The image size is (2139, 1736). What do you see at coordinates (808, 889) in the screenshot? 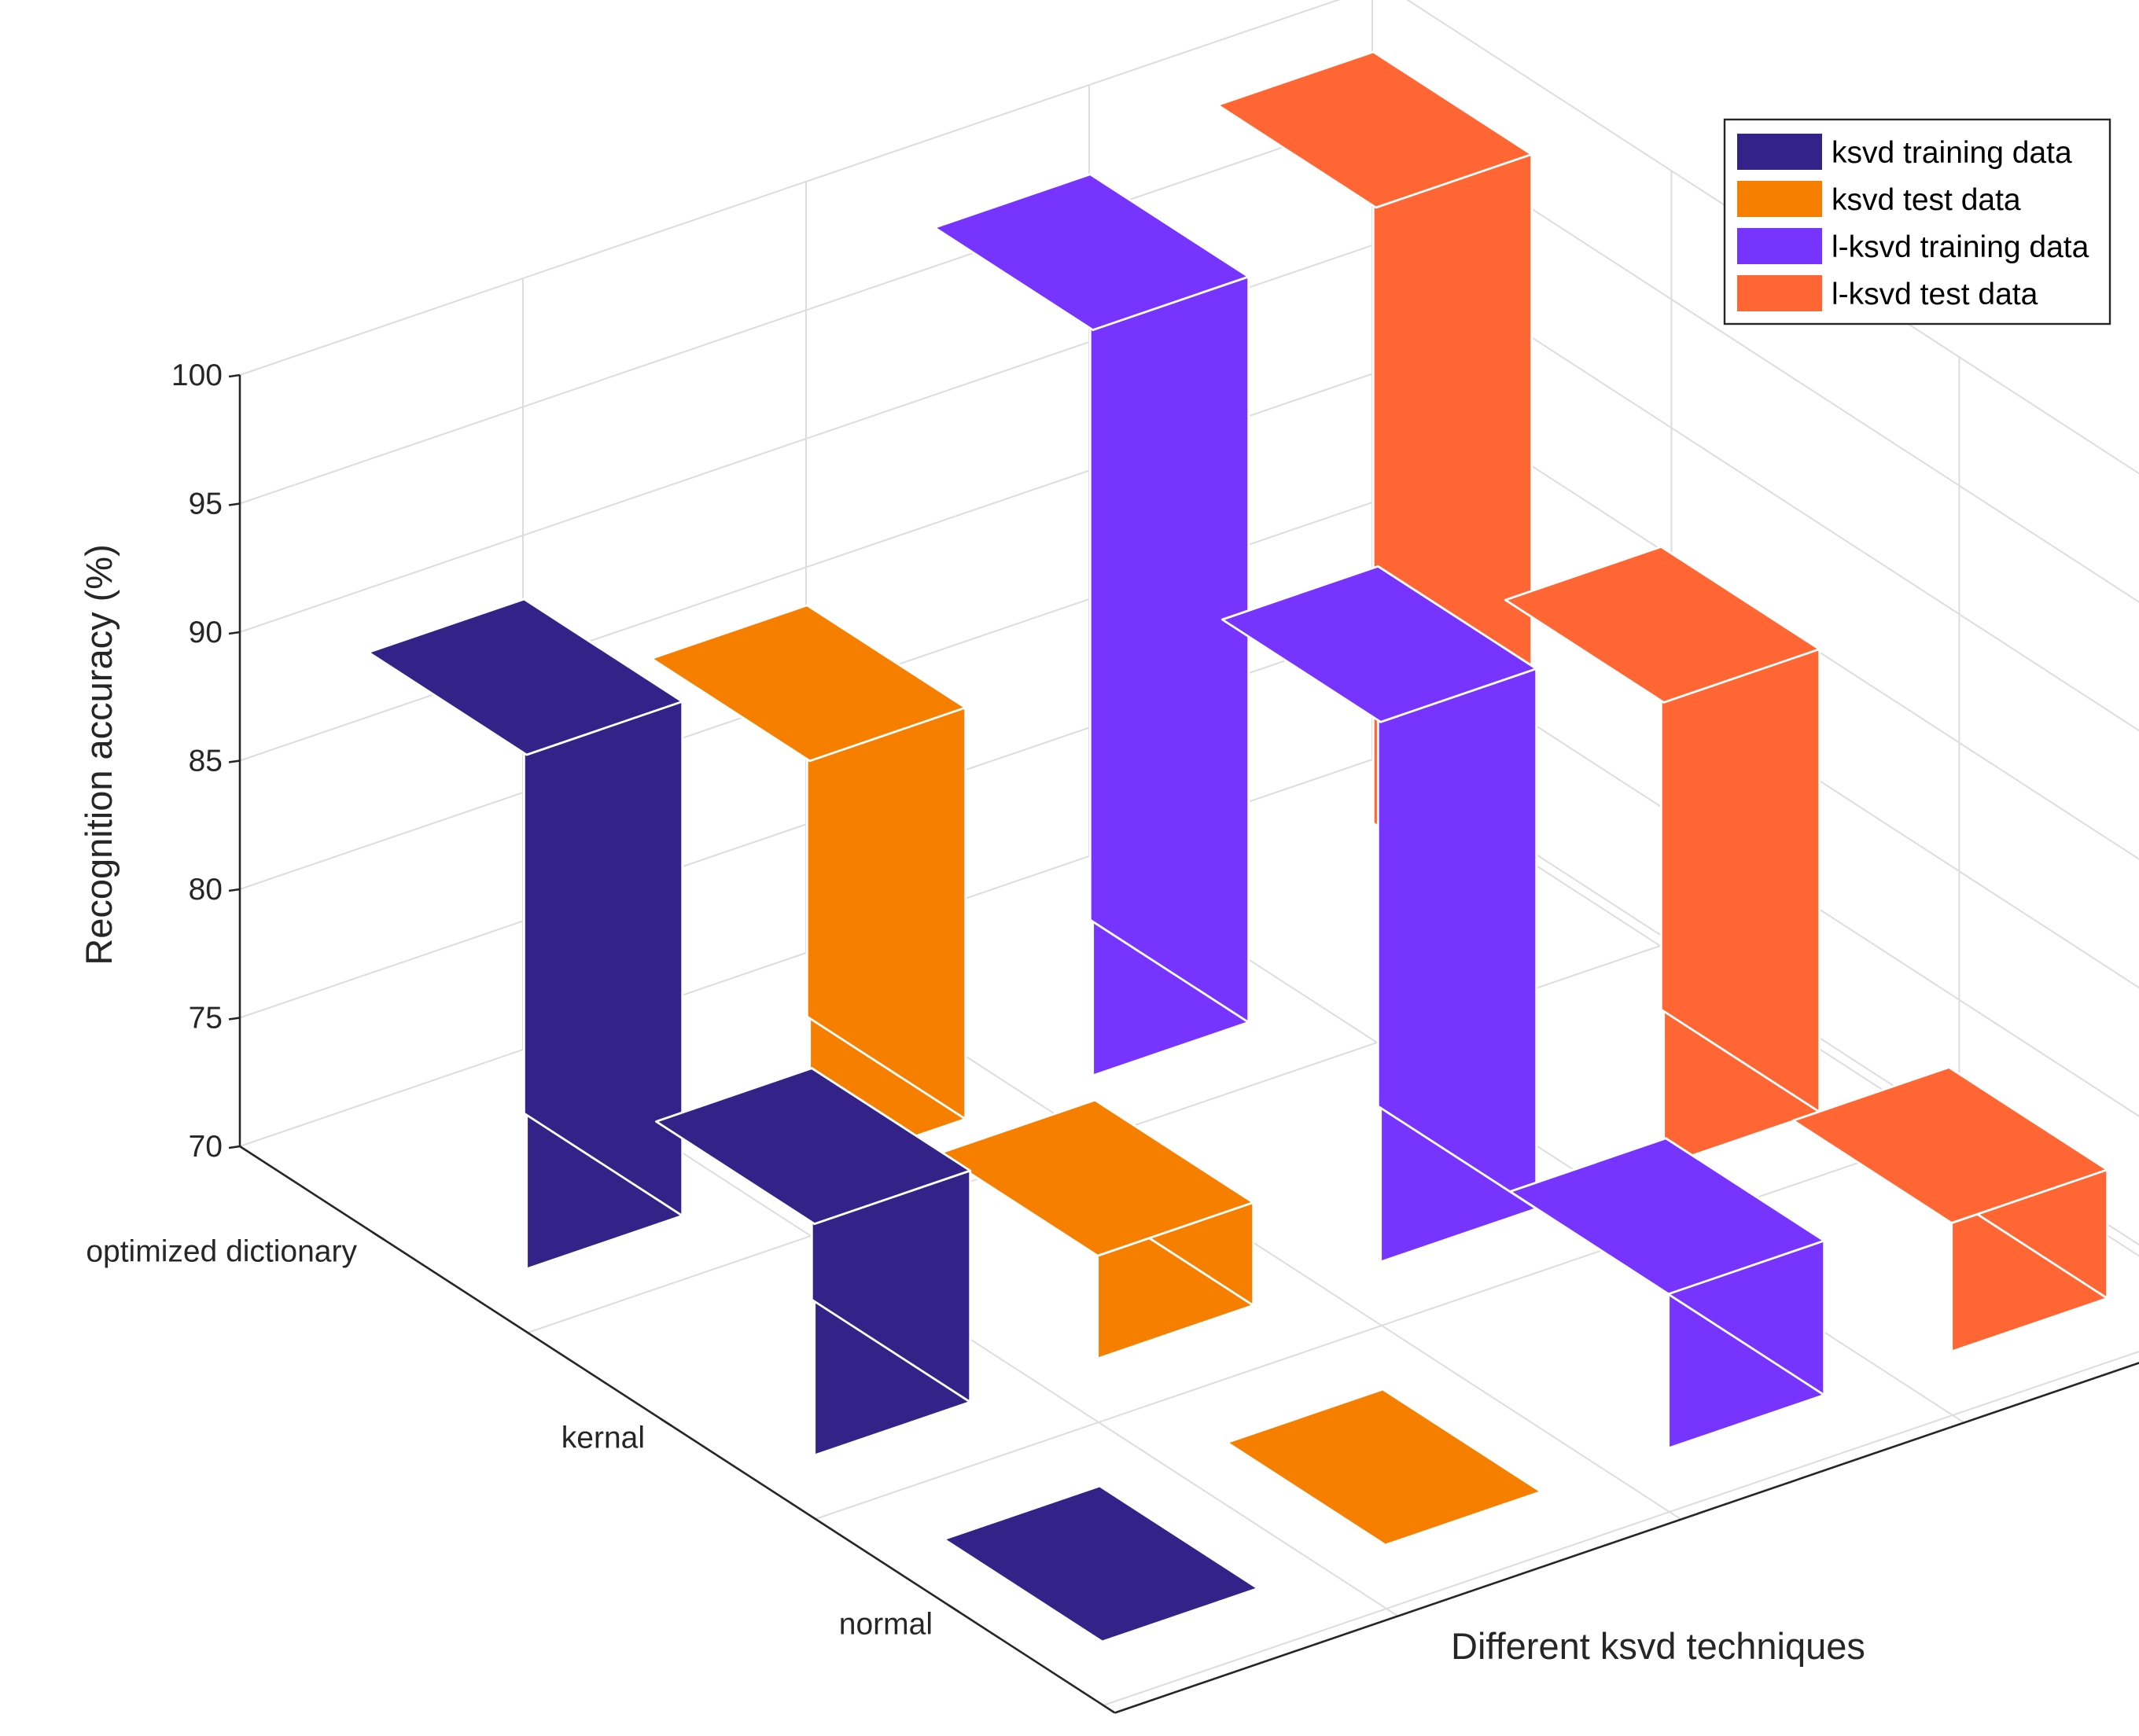
I see `bar-ksvd-test-data-optimized-dictionary` at bounding box center [808, 889].